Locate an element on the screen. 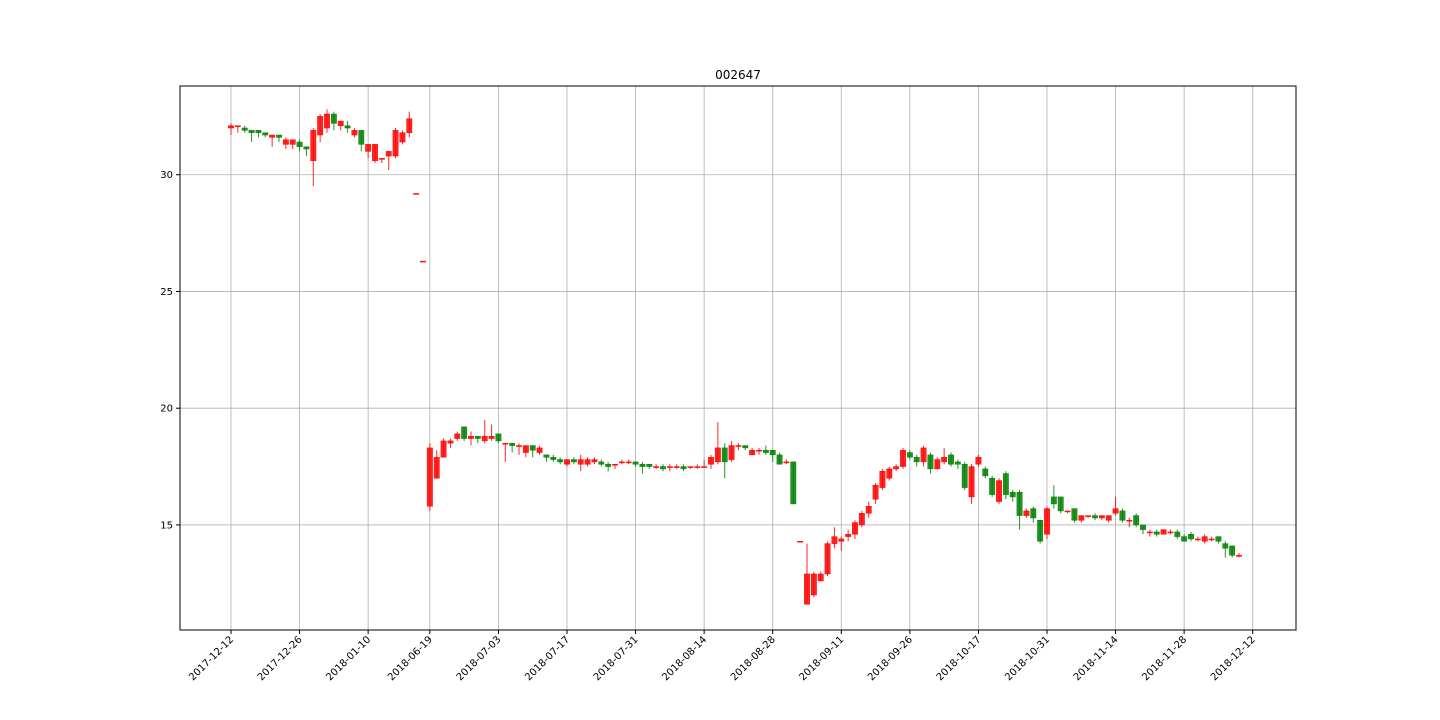  x-tick-label: 2018-11-14 is located at coordinates (1096, 658).